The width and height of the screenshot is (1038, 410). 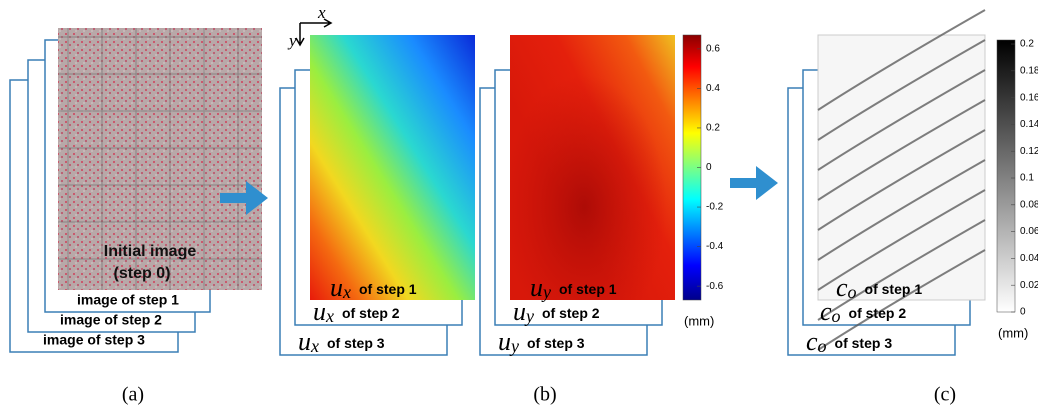 What do you see at coordinates (292, 40) in the screenshot?
I see `axis-label: y` at bounding box center [292, 40].